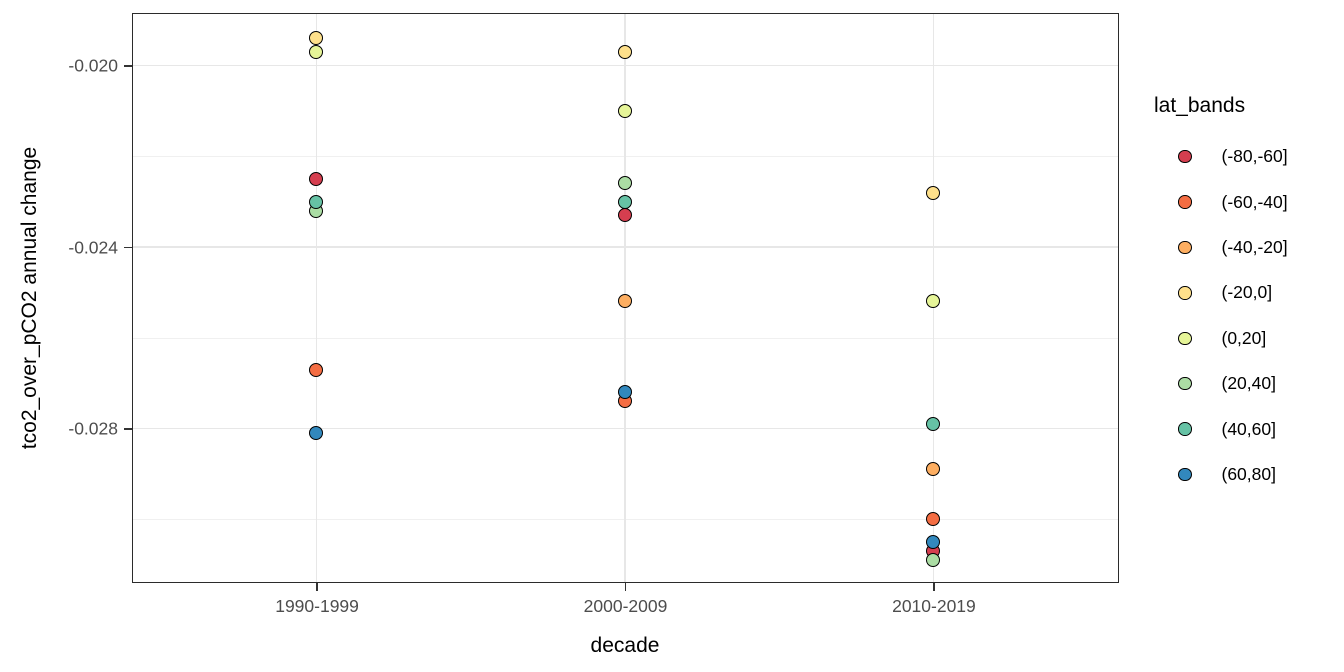  I want to click on major-gridline-vertical, so click(316, 298).